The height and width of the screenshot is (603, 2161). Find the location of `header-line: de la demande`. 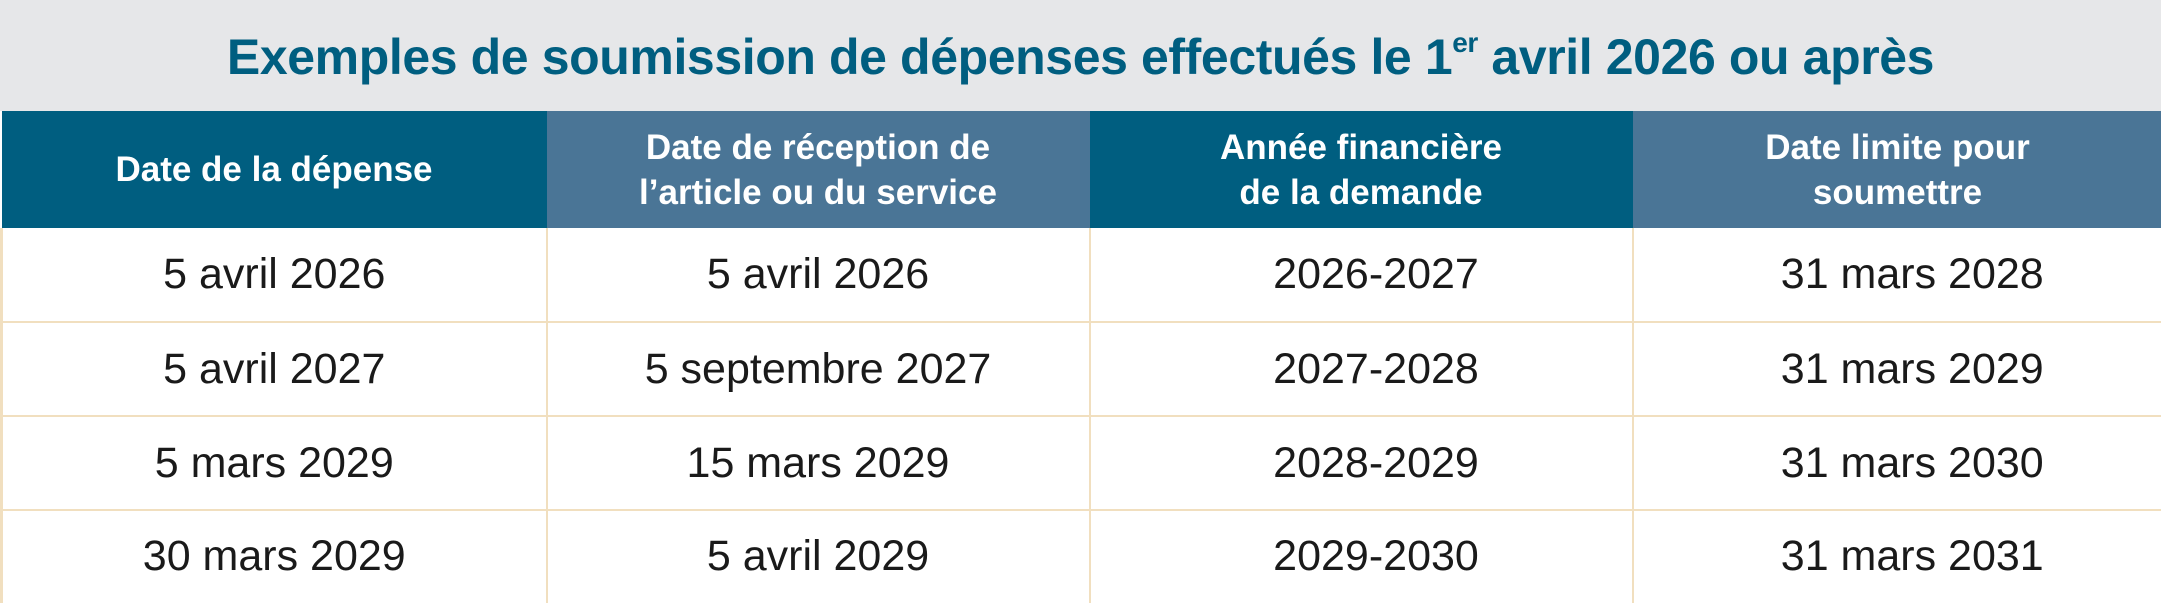

header-line: de la demande is located at coordinates (1361, 192).